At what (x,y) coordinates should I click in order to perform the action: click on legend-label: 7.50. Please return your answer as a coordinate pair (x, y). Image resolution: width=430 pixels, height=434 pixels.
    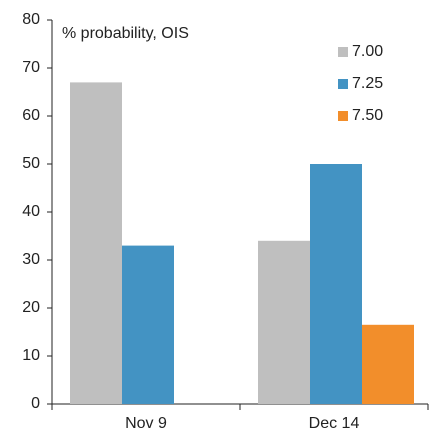
    Looking at the image, I should click on (367, 115).